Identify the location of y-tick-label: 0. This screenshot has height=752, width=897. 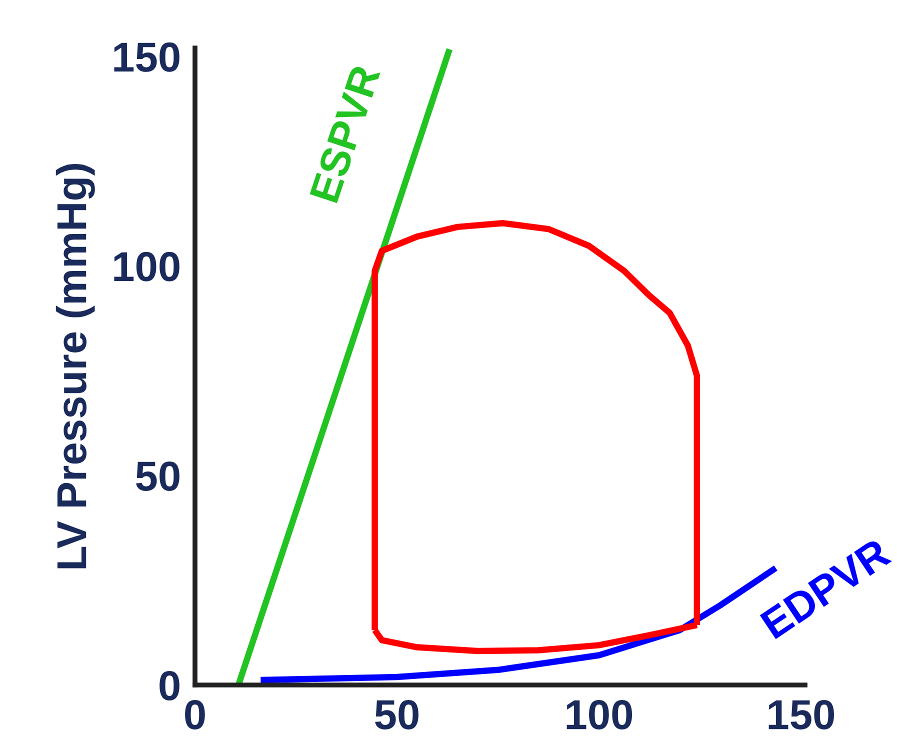
(170, 686).